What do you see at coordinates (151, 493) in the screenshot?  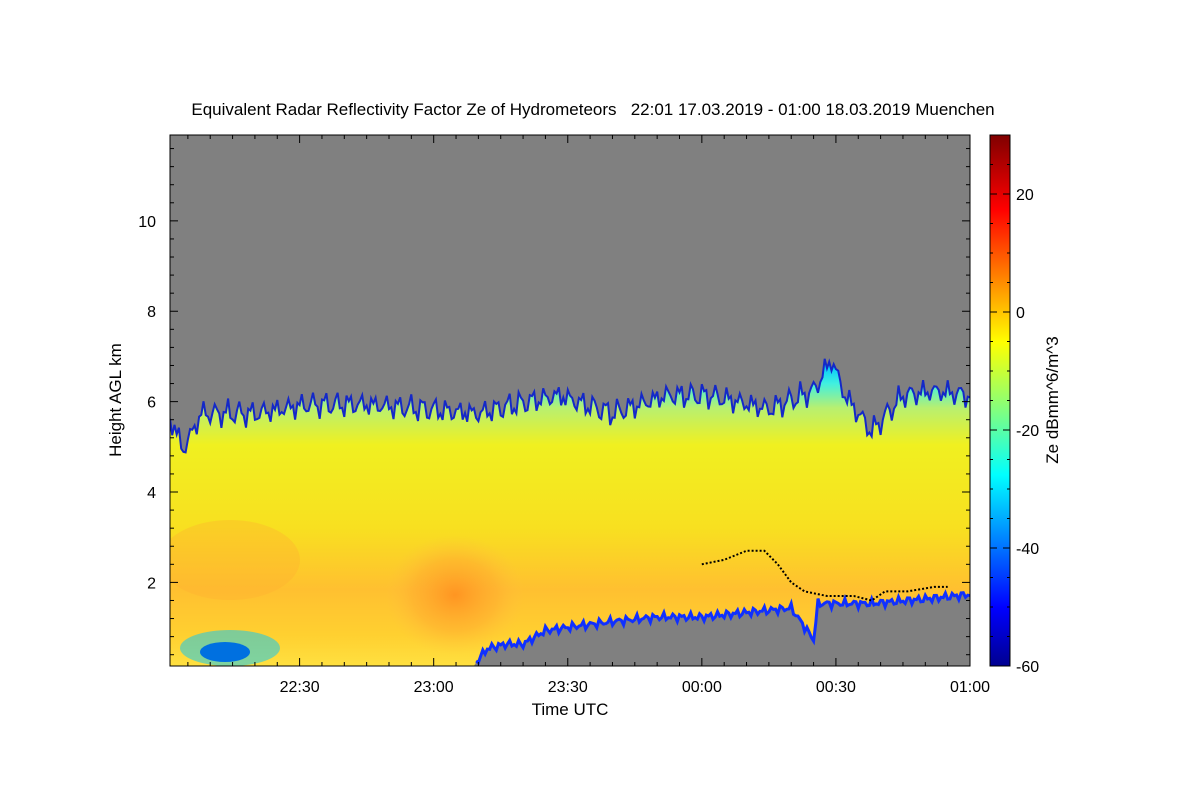 I see `y-tick-label: 4` at bounding box center [151, 493].